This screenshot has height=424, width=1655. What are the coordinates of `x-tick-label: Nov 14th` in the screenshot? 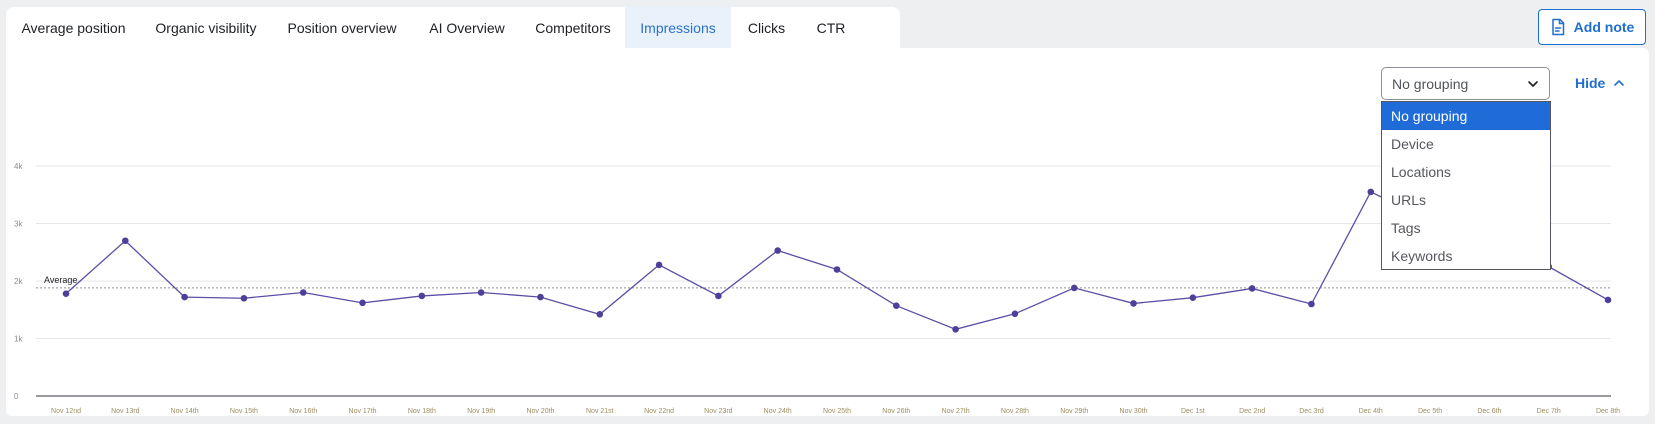 It's located at (185, 411).